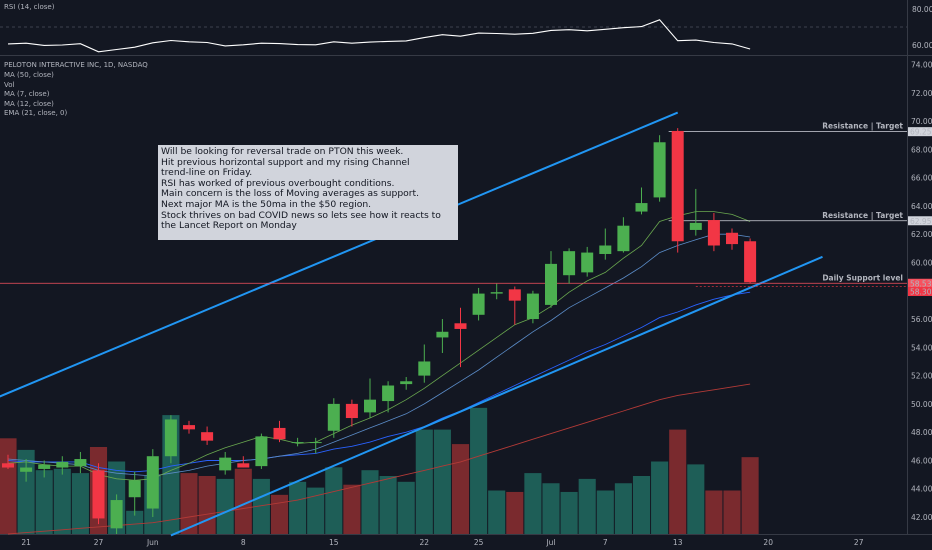  Describe the element at coordinates (207, 173) in the screenshot. I see `note-line: trend-line on Friday.` at that location.